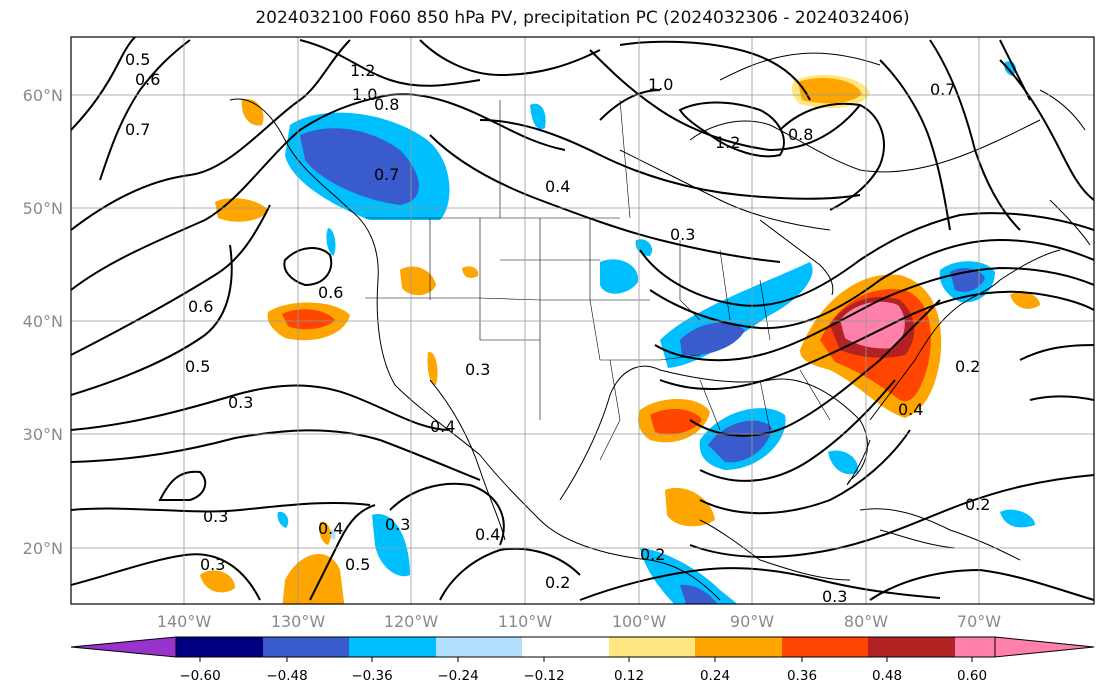  What do you see at coordinates (802, 676) in the screenshot?
I see `colorbar-tick-label: 0.36` at bounding box center [802, 676].